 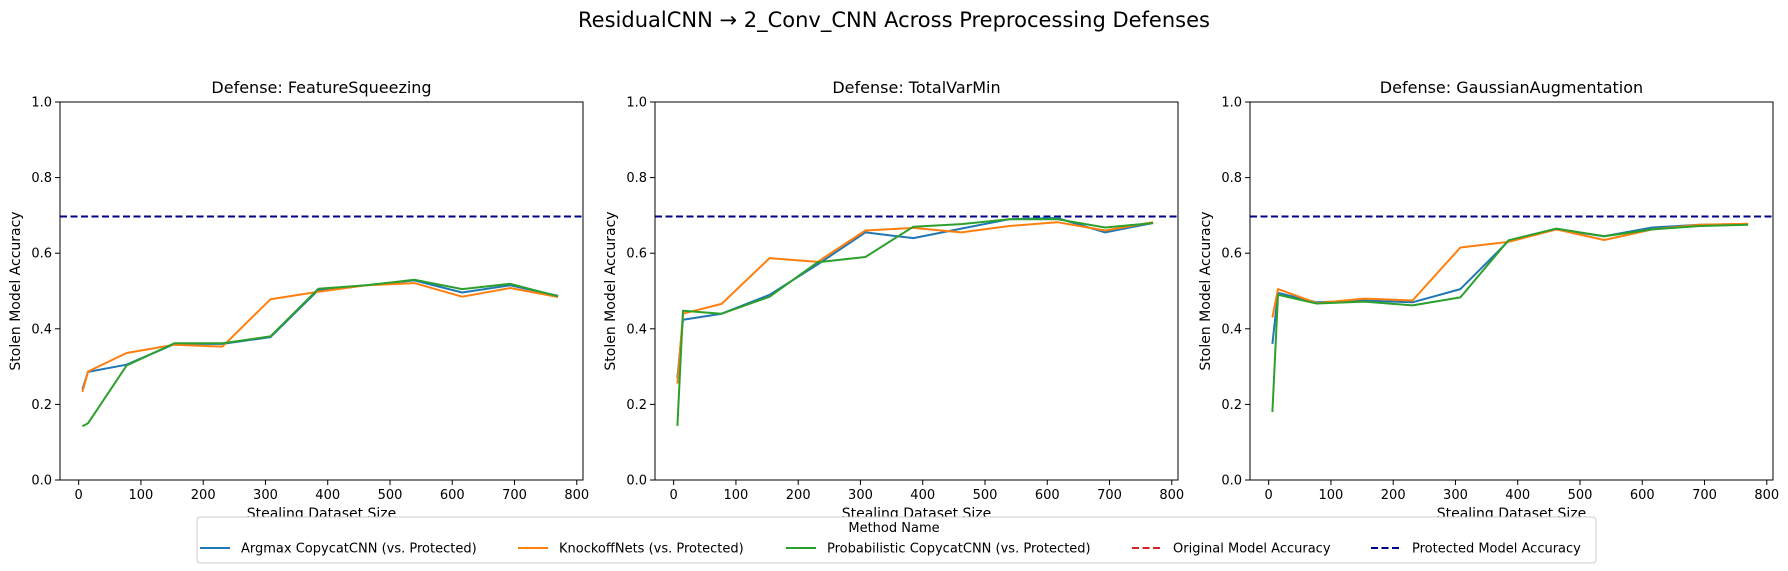 I want to click on chart-title: Defense: TotalVarMin, so click(x=916, y=87).